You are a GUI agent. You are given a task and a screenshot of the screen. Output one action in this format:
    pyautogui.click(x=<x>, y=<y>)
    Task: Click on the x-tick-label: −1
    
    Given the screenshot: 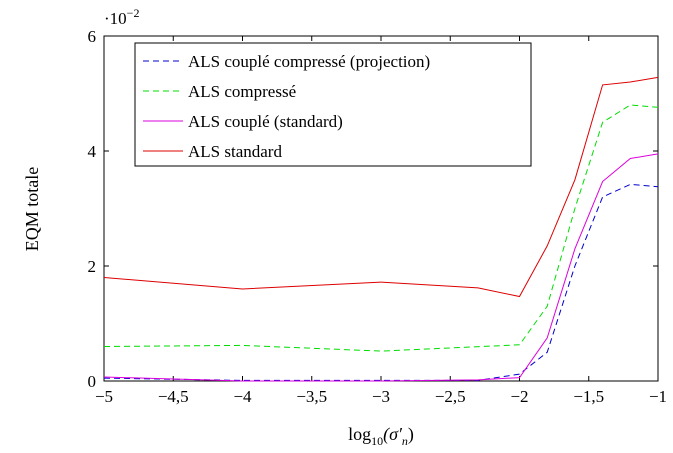 What is the action you would take?
    pyautogui.click(x=658, y=396)
    